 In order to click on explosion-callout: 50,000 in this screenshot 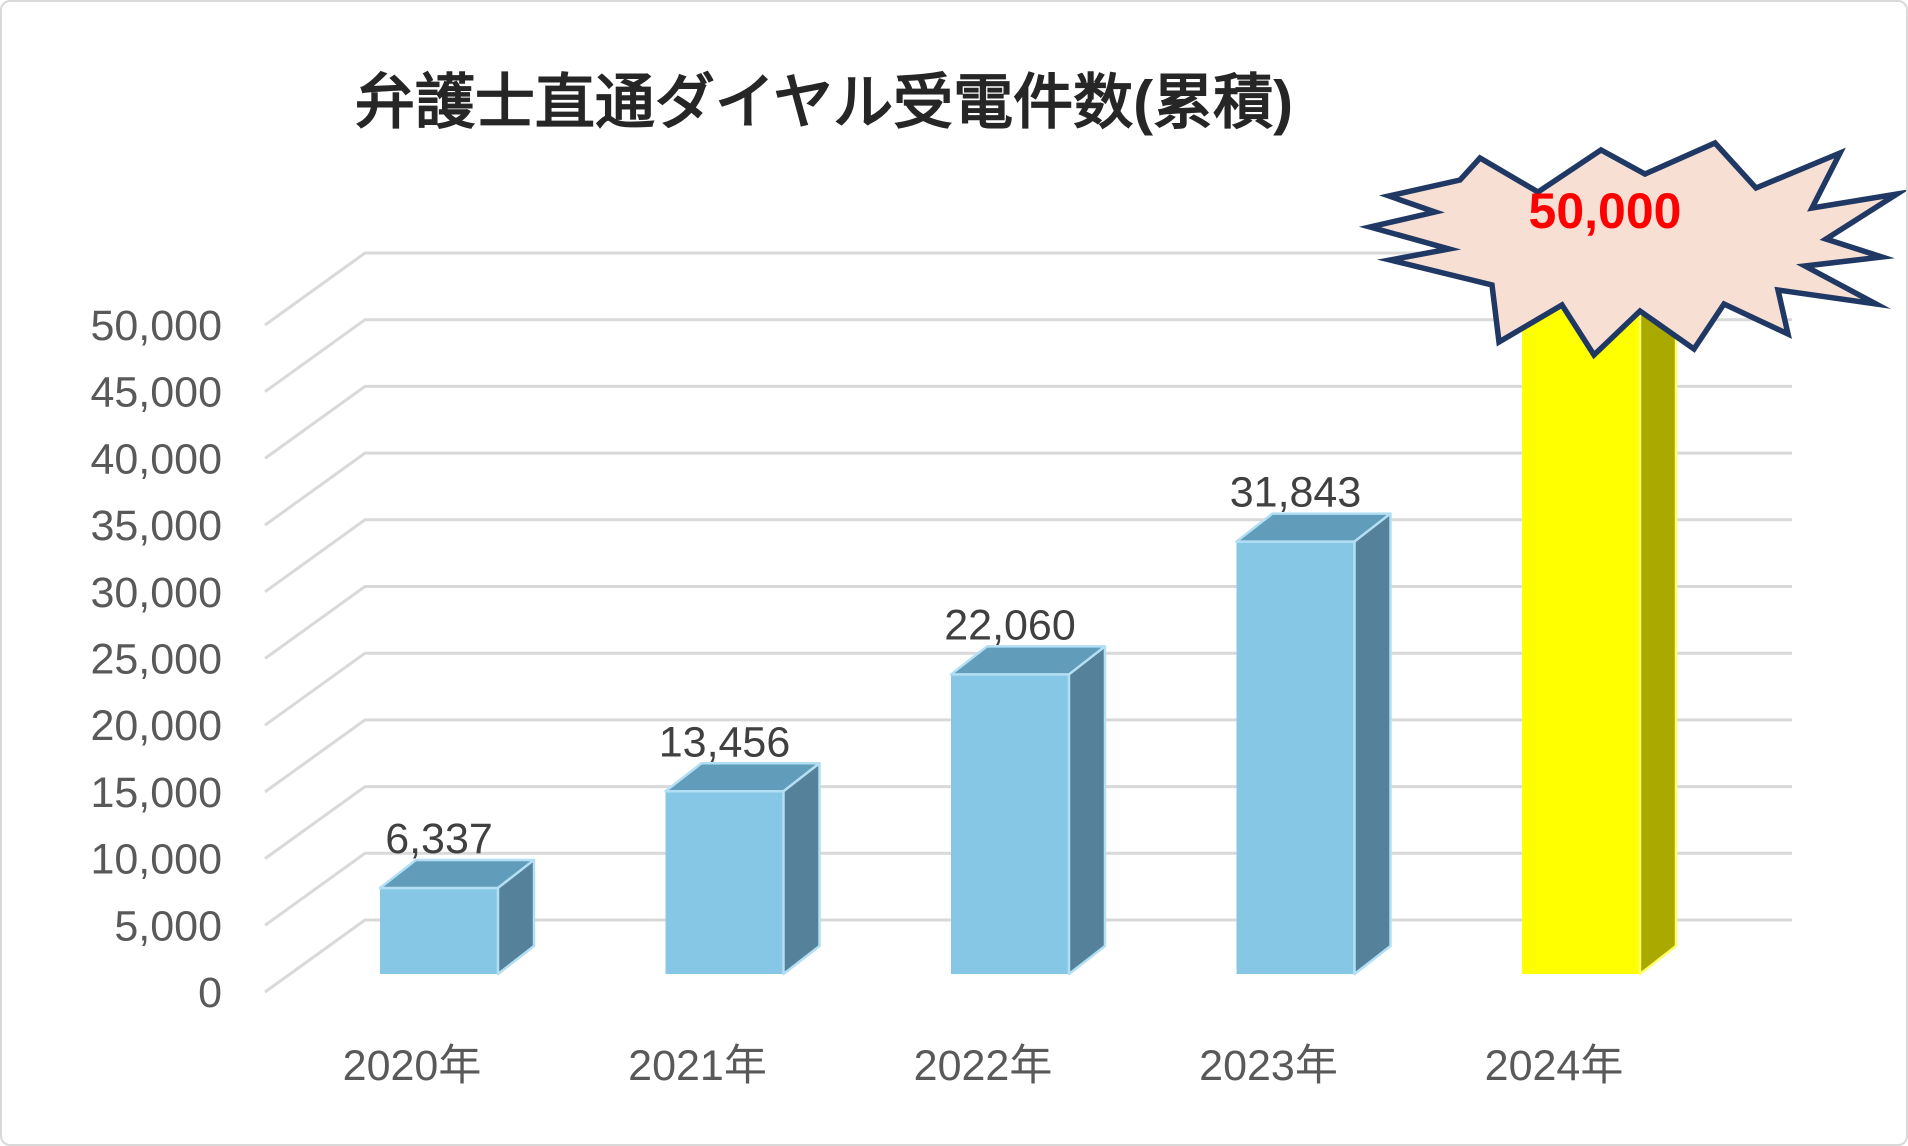, I will do `click(1632, 249)`.